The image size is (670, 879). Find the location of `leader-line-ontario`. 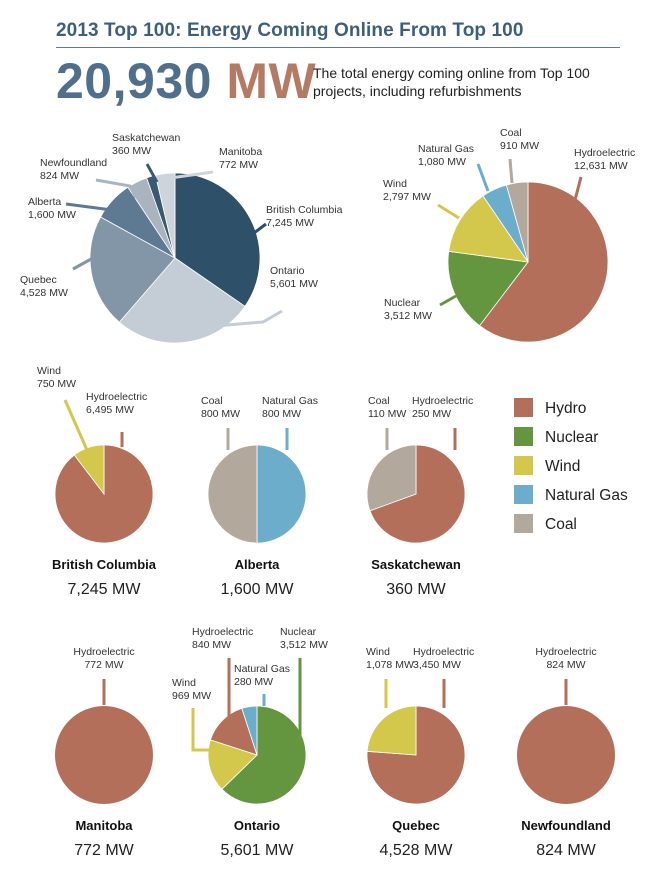

leader-line-ontario is located at coordinates (248, 318).